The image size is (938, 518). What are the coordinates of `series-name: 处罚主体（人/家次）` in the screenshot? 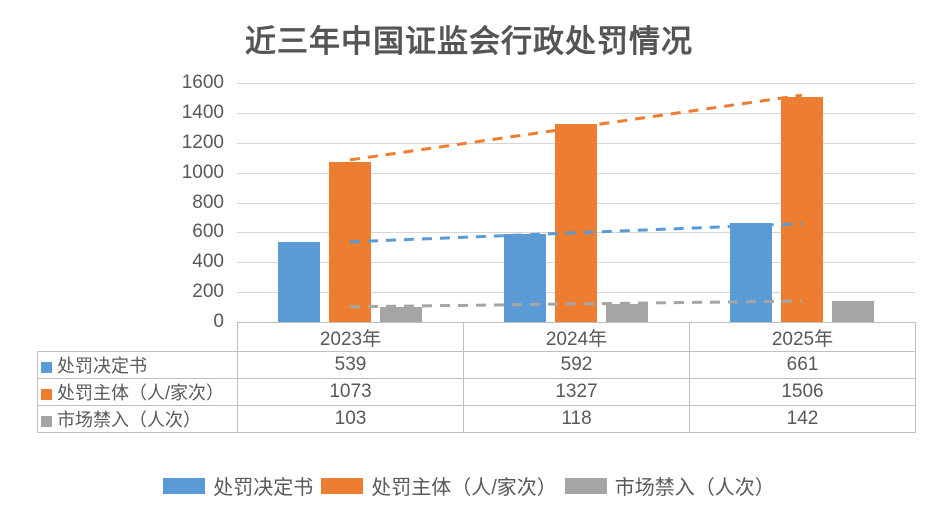 It's located at (141, 393).